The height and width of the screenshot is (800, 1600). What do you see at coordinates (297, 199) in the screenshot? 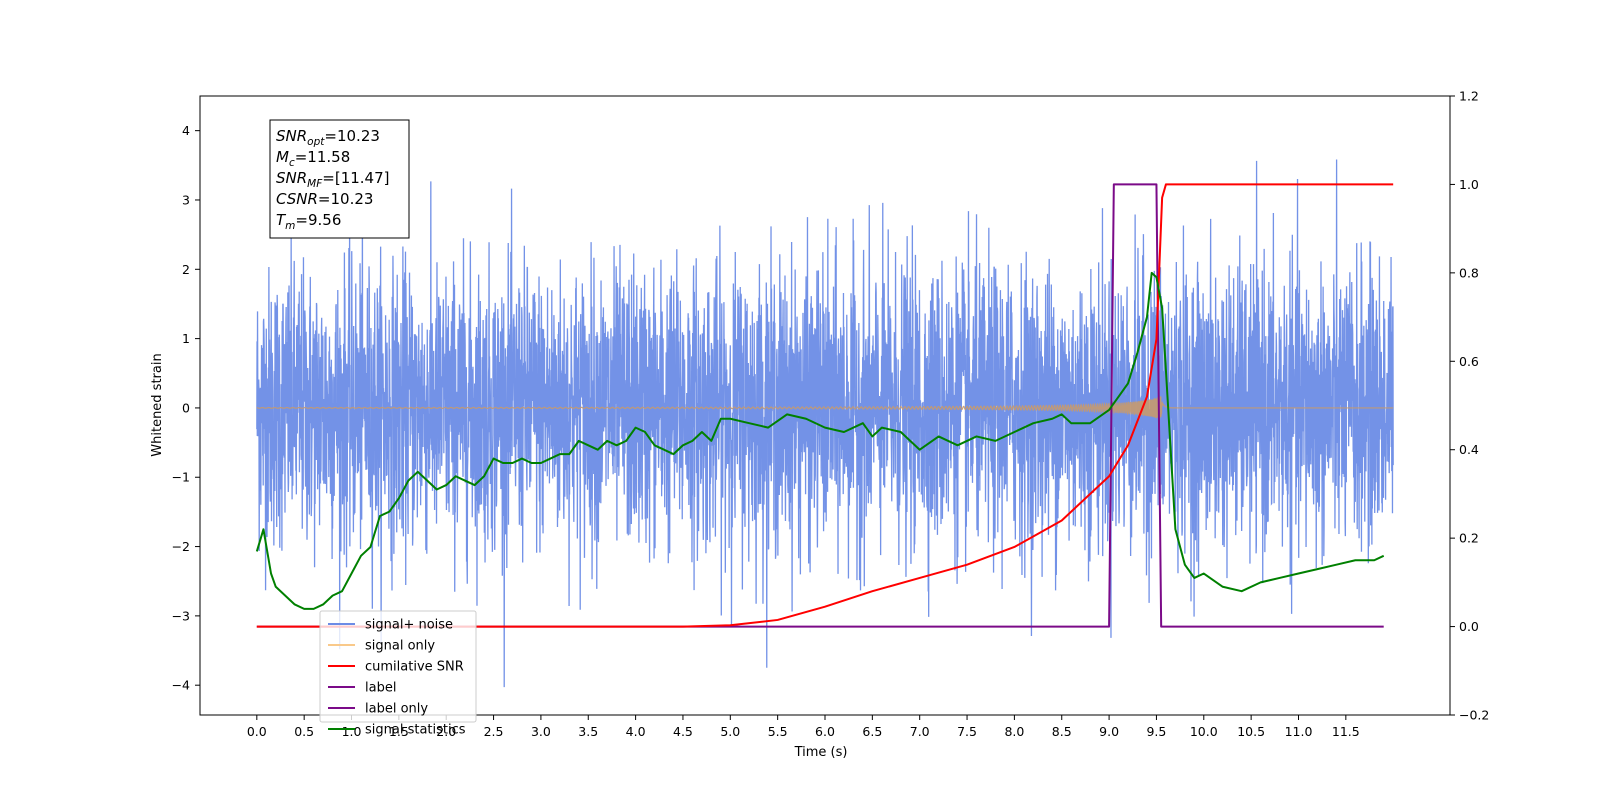
I see `annotation-symbol: CSNR` at bounding box center [297, 199].